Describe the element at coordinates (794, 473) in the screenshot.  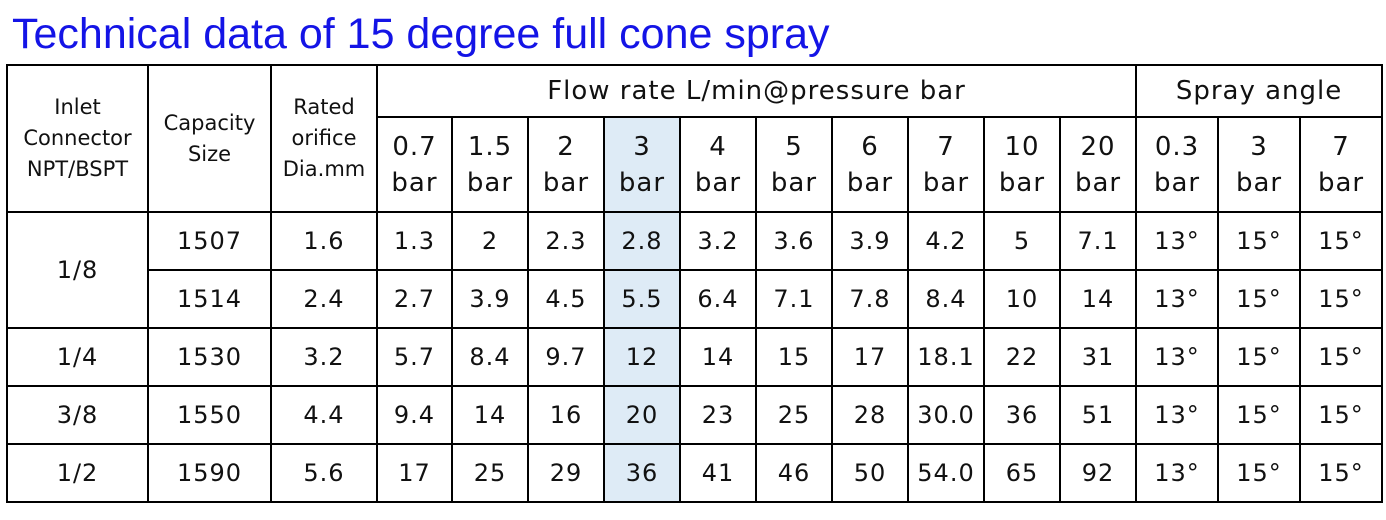
I see `flow-cell: 46` at that location.